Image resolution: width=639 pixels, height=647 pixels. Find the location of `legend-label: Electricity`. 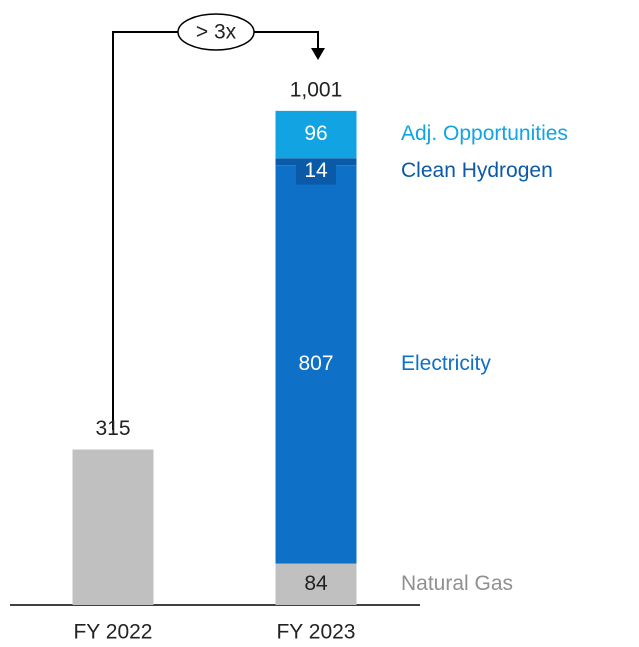

legend-label: Electricity is located at coordinates (446, 363).